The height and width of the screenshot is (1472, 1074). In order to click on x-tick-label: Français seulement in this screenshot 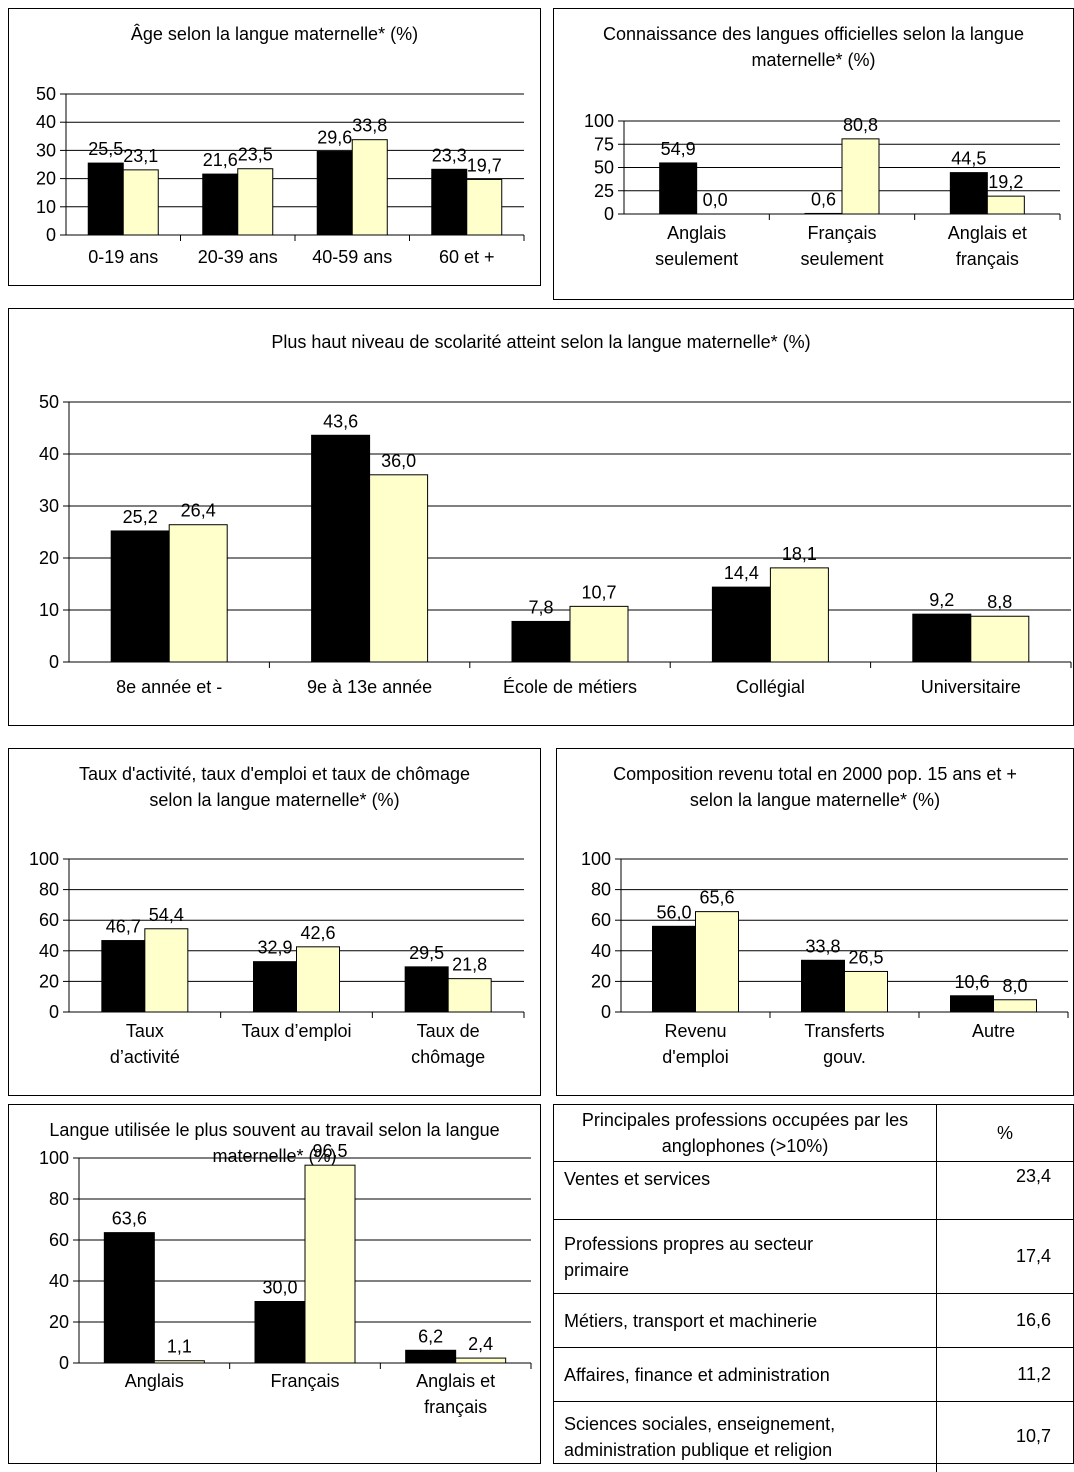, I will do `click(841, 246)`.